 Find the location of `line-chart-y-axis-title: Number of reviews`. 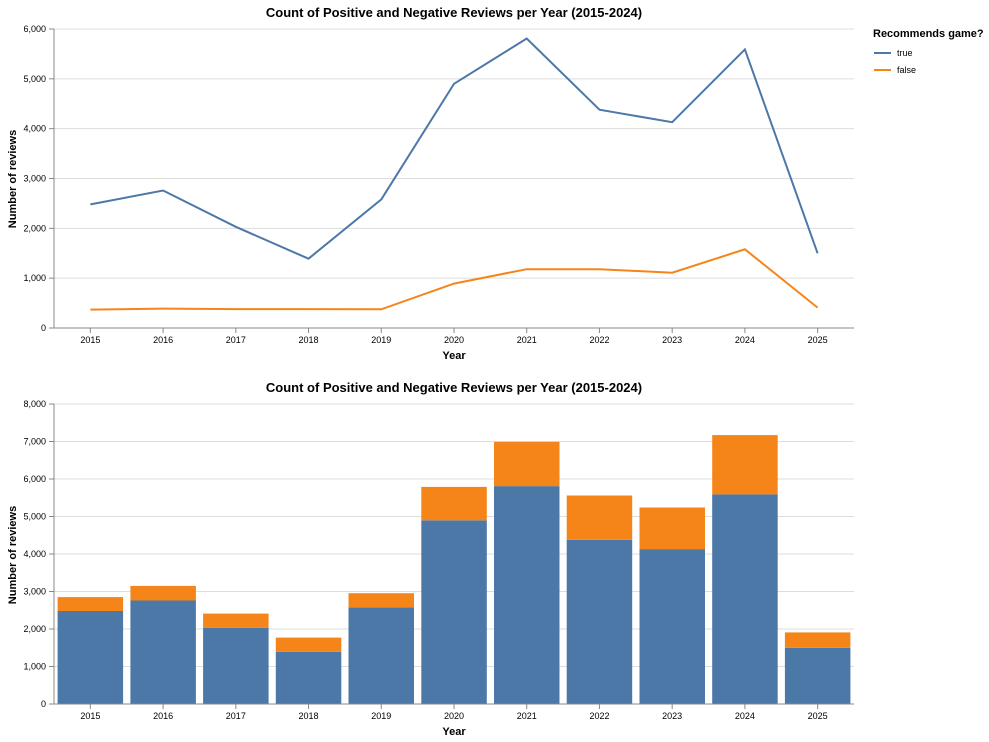

line-chart-y-axis-title: Number of reviews is located at coordinates (13, 179).